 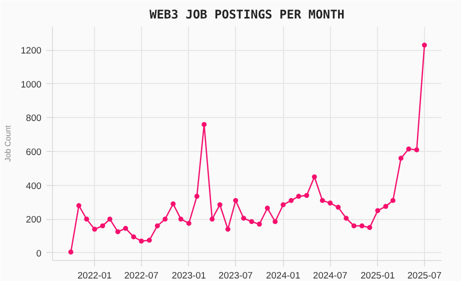 I want to click on y-tick-label: 800, so click(x=34, y=118).